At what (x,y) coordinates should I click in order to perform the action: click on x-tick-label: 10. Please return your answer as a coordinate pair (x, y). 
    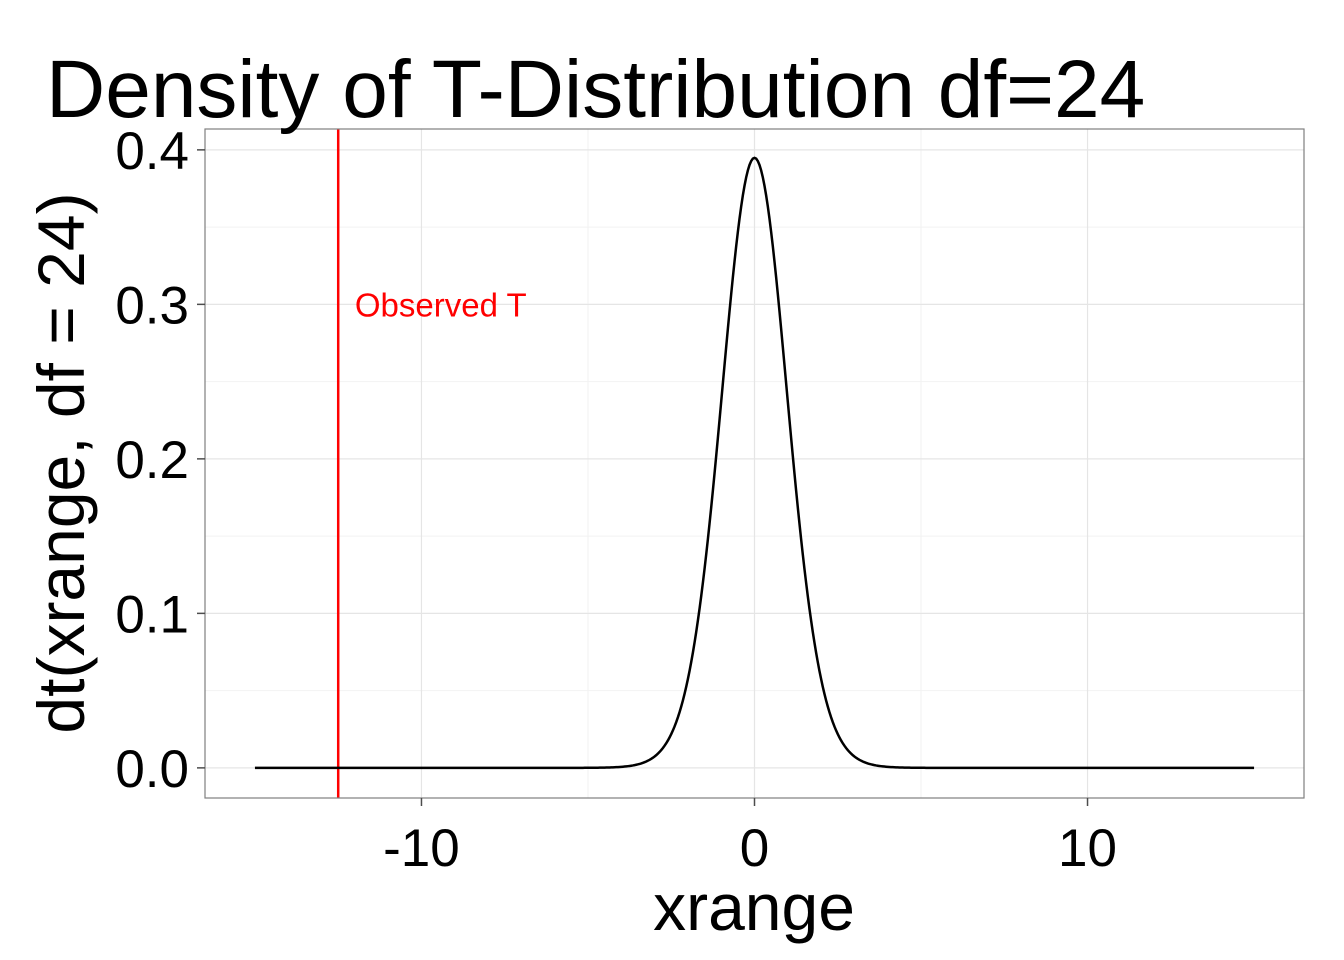
    Looking at the image, I should click on (1087, 848).